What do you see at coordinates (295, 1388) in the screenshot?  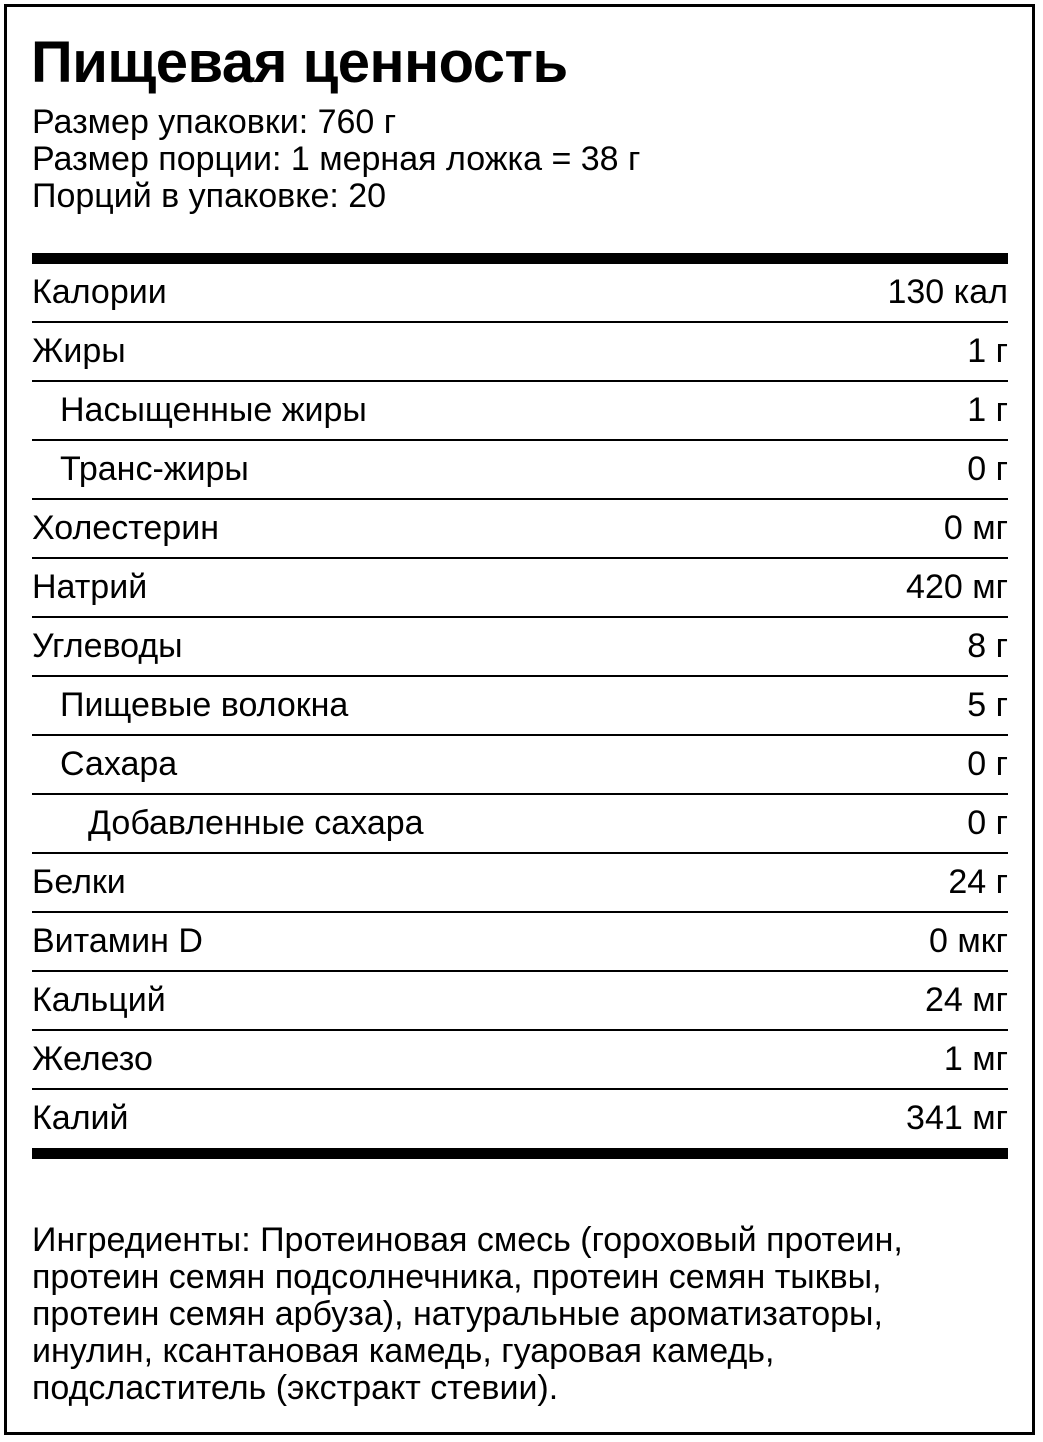 I see `ingredients-line: подсластитель (экстракт стевии).` at bounding box center [295, 1388].